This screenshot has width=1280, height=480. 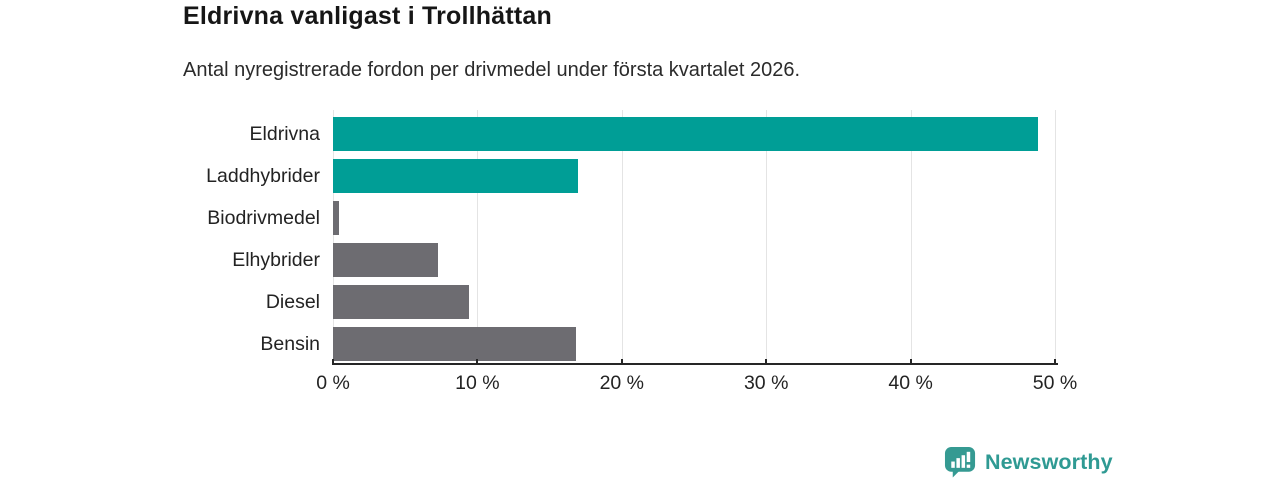 I want to click on newsworthy-wordmark: Newsworthy, so click(x=1049, y=462).